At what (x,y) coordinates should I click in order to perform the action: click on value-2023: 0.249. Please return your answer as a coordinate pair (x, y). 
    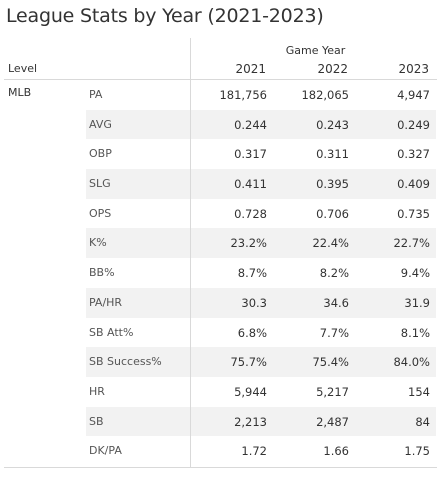
    Looking at the image, I should click on (413, 124).